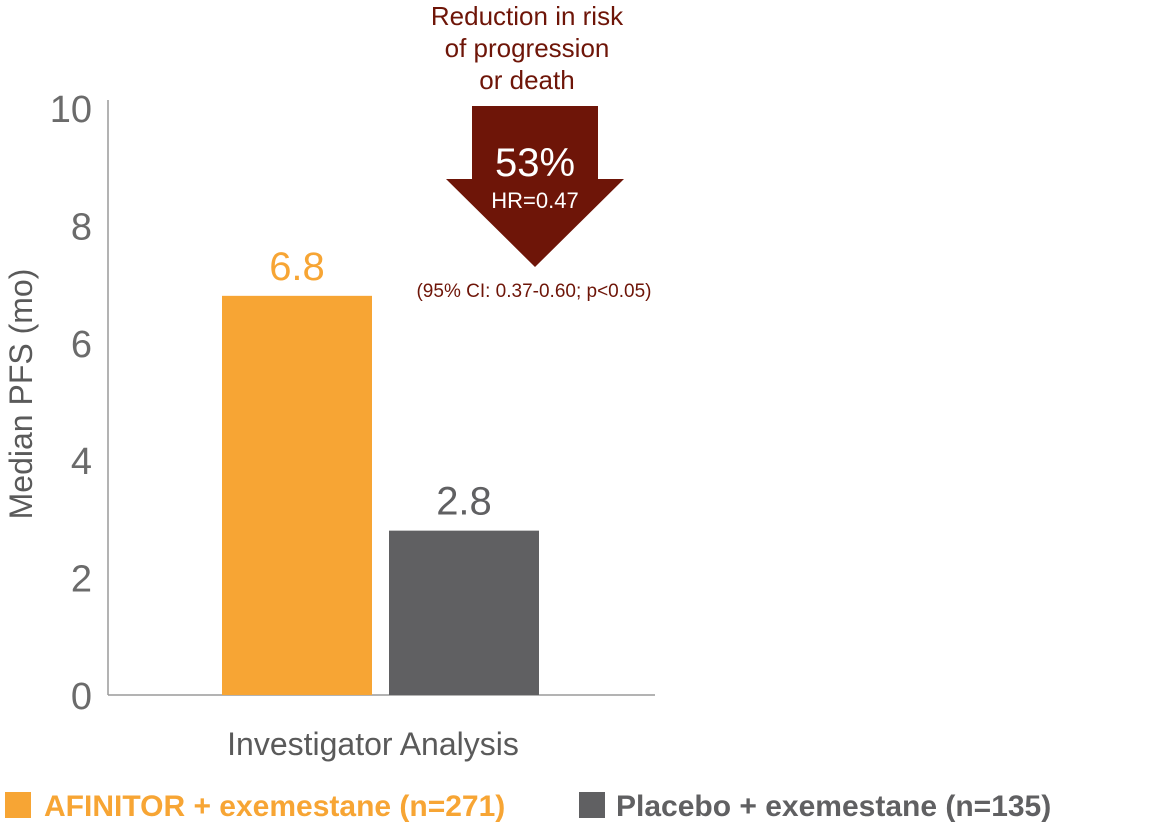  What do you see at coordinates (534, 200) in the screenshot?
I see `hazard-ratio-value: HR=0.47` at bounding box center [534, 200].